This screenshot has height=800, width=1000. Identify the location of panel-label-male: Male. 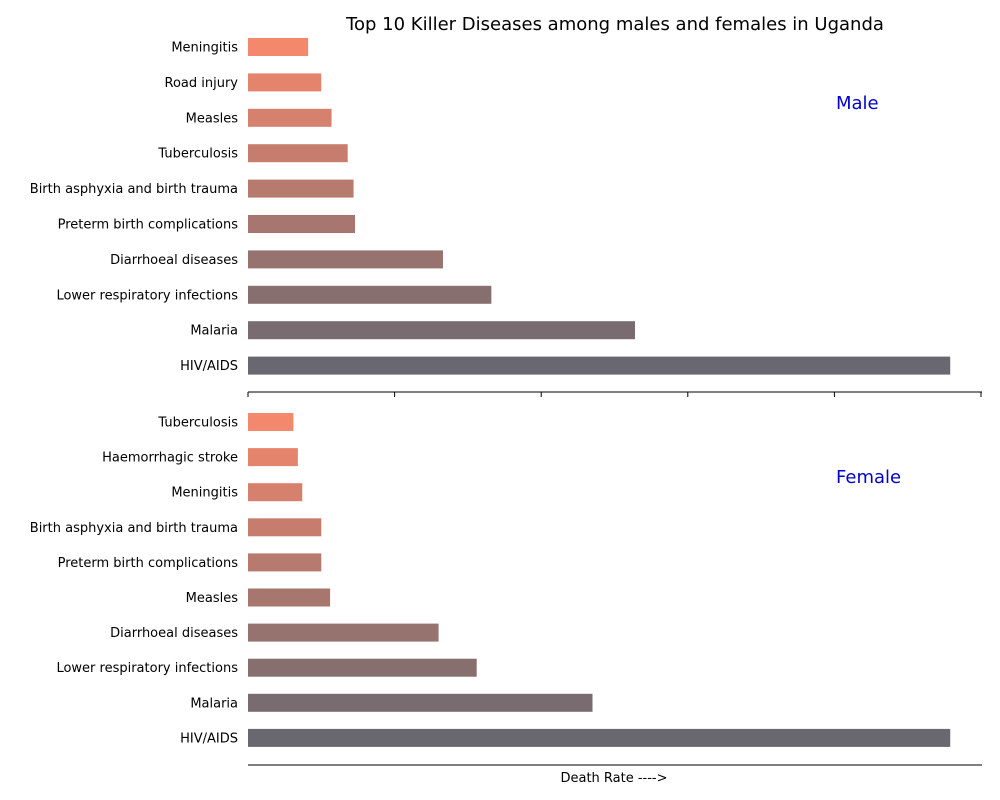
(857, 103).